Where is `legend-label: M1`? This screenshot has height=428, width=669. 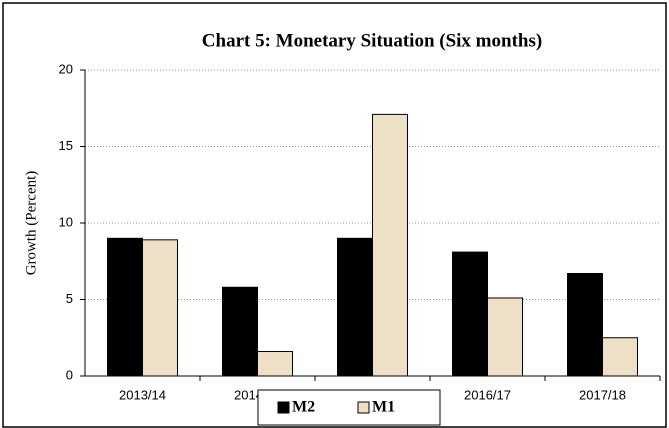 legend-label: M1 is located at coordinates (383, 407).